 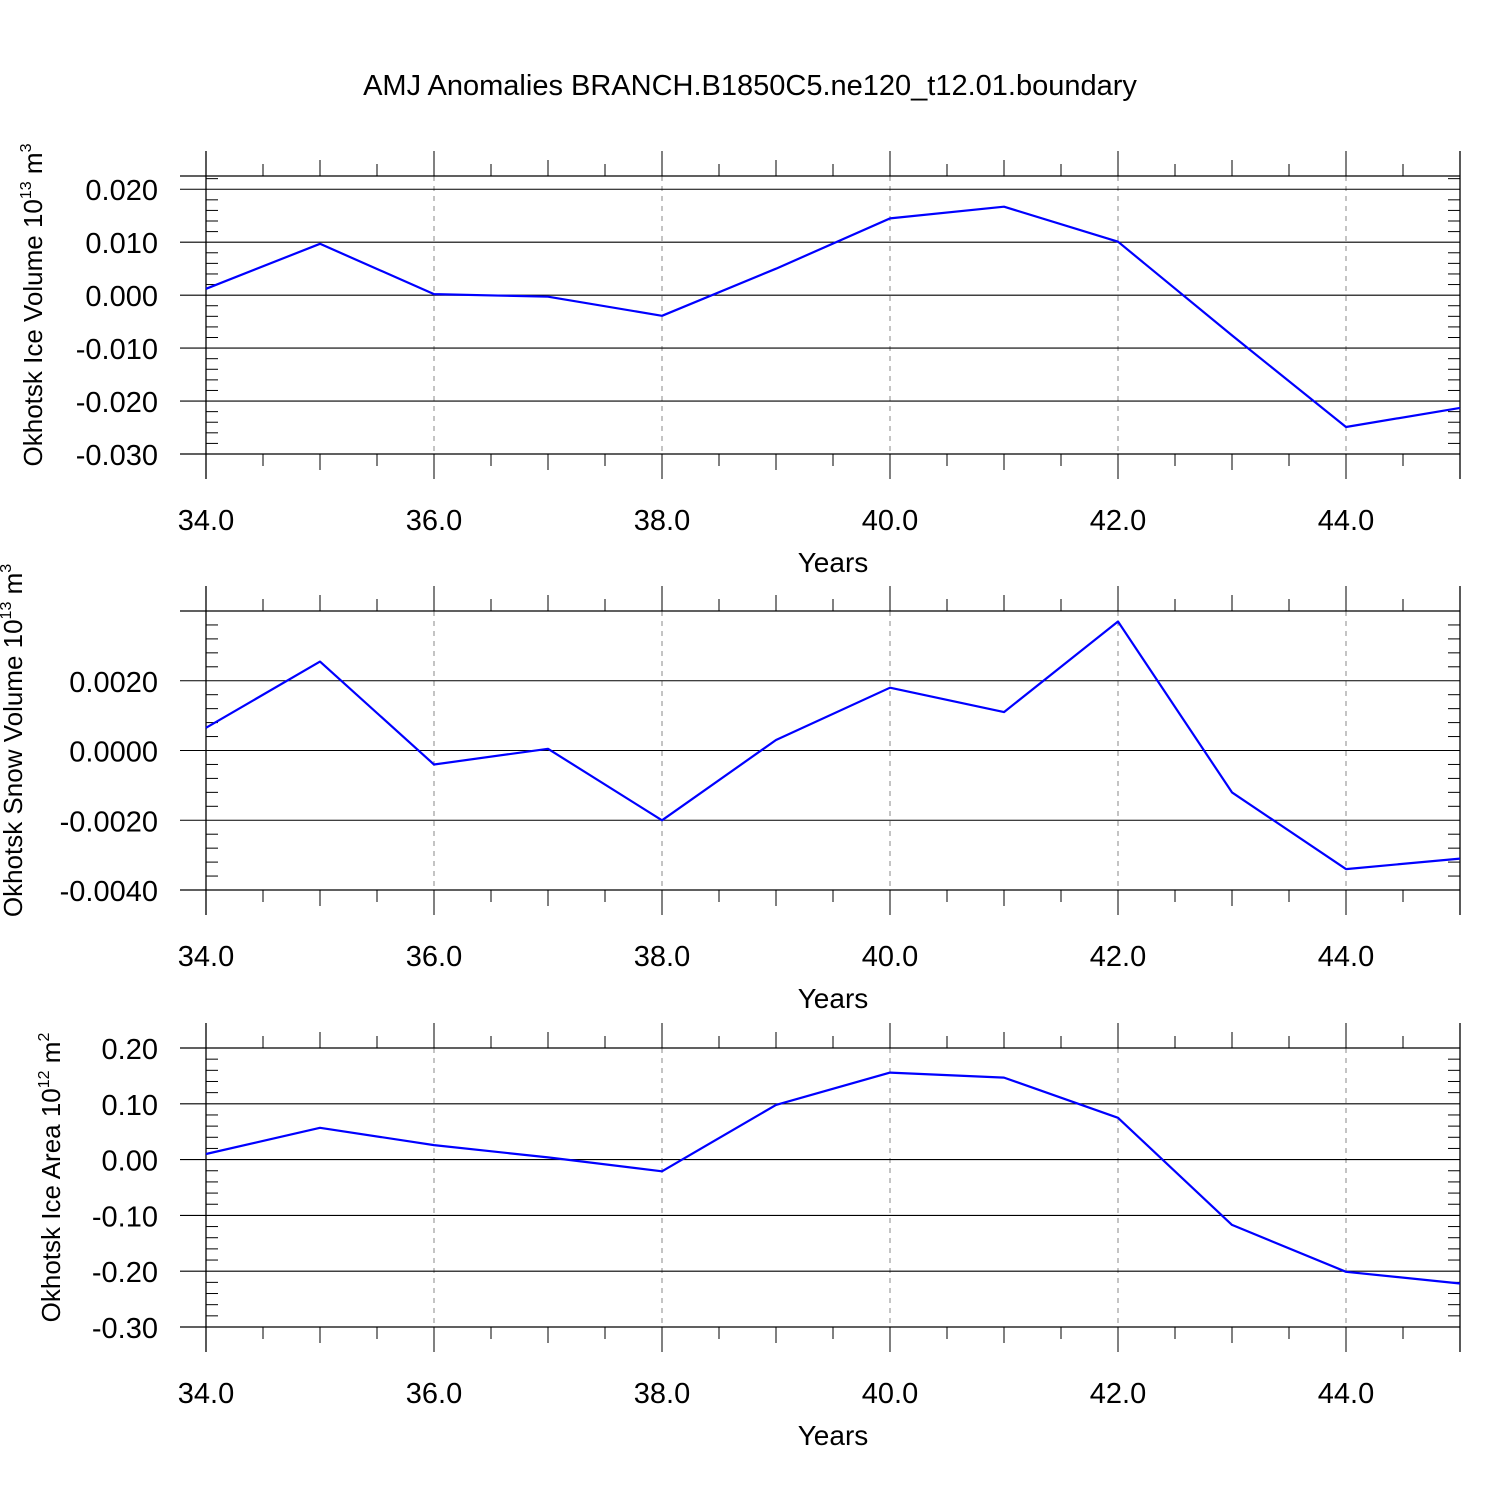 What do you see at coordinates (125, 1217) in the screenshot?
I see `y-tick-label: -0.10` at bounding box center [125, 1217].